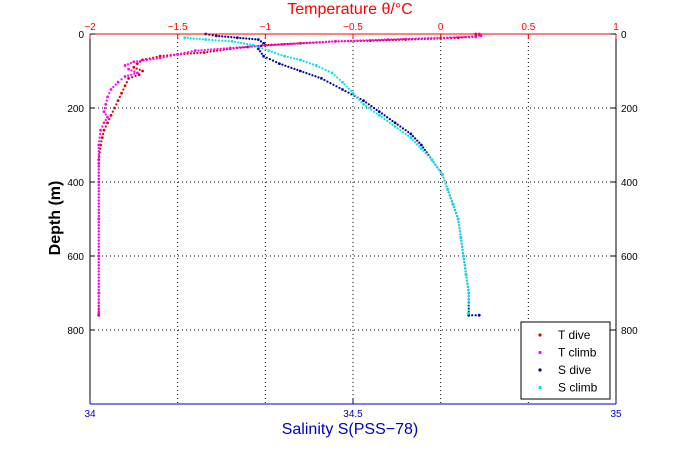 The image size is (681, 454). I want to click on left-tick-label: 600, so click(75, 257).